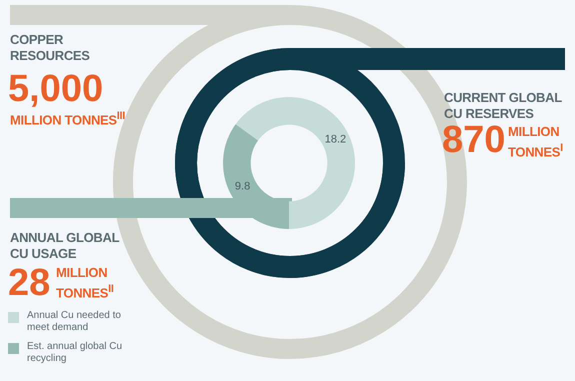 The image size is (575, 381). What do you see at coordinates (74, 322) in the screenshot?
I see `legend-label: Annual Cu needed to meet demand` at bounding box center [74, 322].